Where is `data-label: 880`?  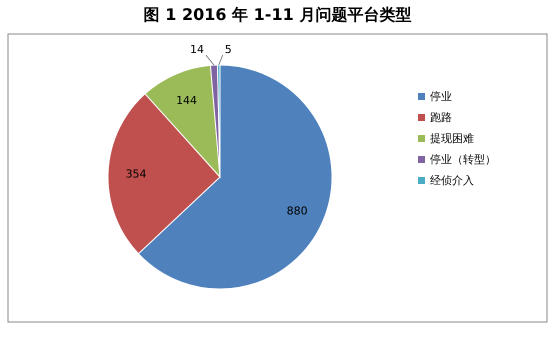 data-label: 880 is located at coordinates (297, 211).